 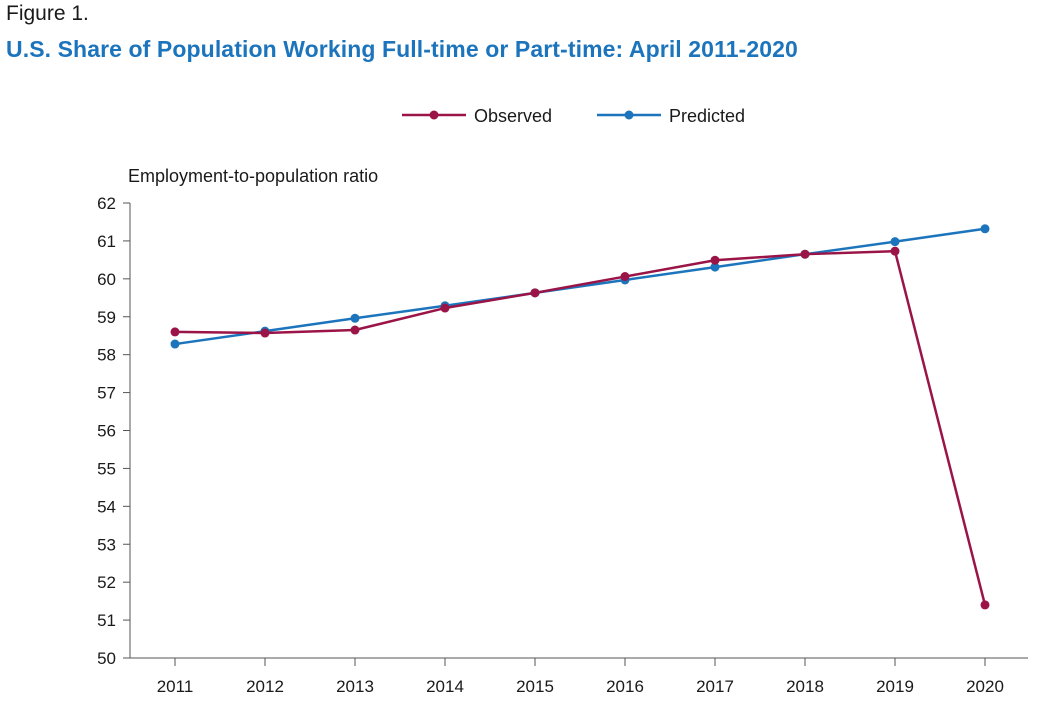 What do you see at coordinates (535, 686) in the screenshot?
I see `x-tick-label: 2015` at bounding box center [535, 686].